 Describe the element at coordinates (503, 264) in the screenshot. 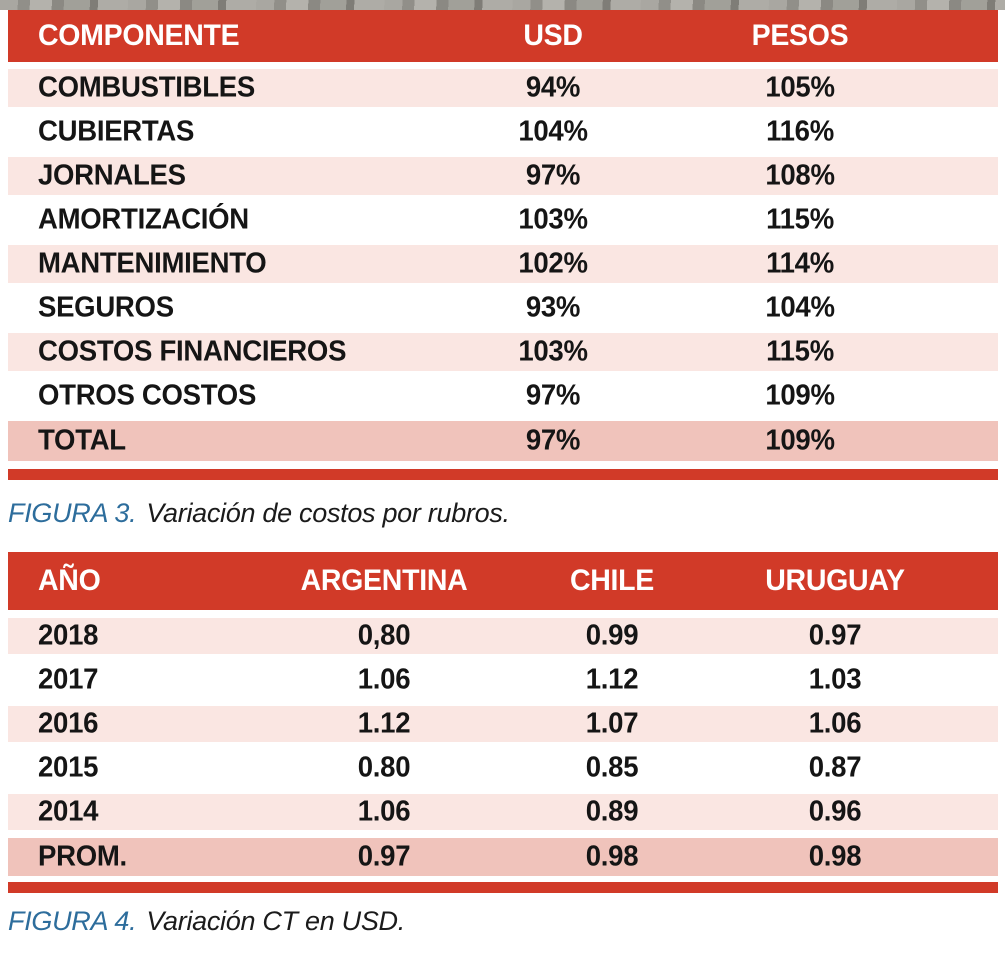

I see `table-row: MANTENIMIENTO 102% 114%` at that location.